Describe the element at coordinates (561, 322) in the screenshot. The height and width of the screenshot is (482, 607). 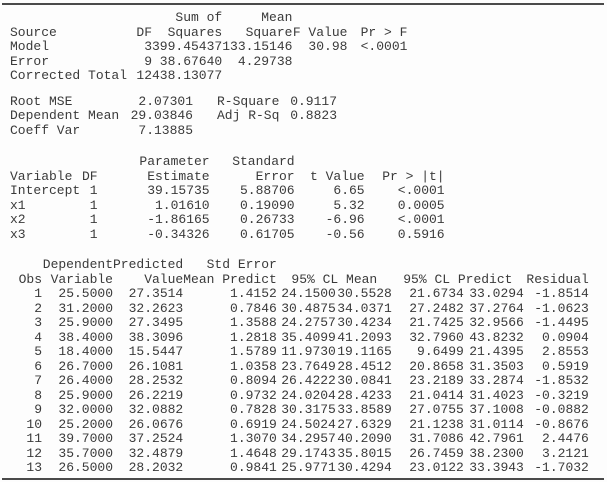
I see `obs-residual-cell: -1.4495` at that location.